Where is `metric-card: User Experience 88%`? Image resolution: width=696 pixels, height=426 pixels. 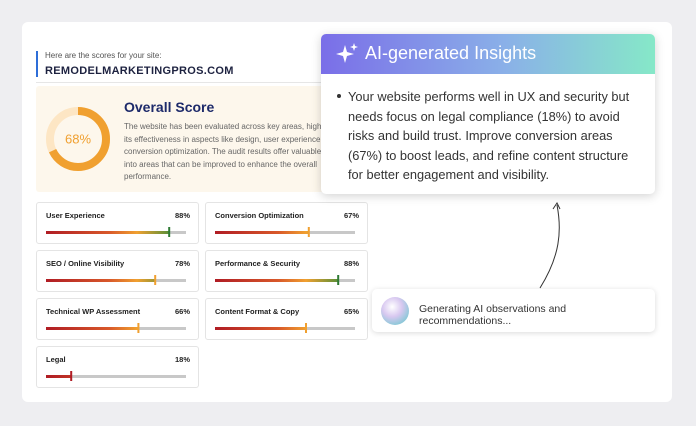 metric-card: User Experience 88% is located at coordinates (117, 223).